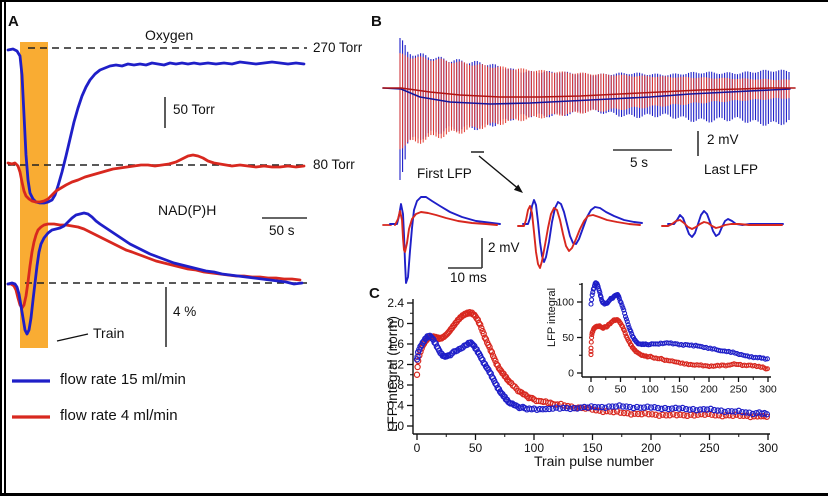 This screenshot has height=496, width=828. I want to click on scalebar-5s-label: 5 s, so click(639, 162).